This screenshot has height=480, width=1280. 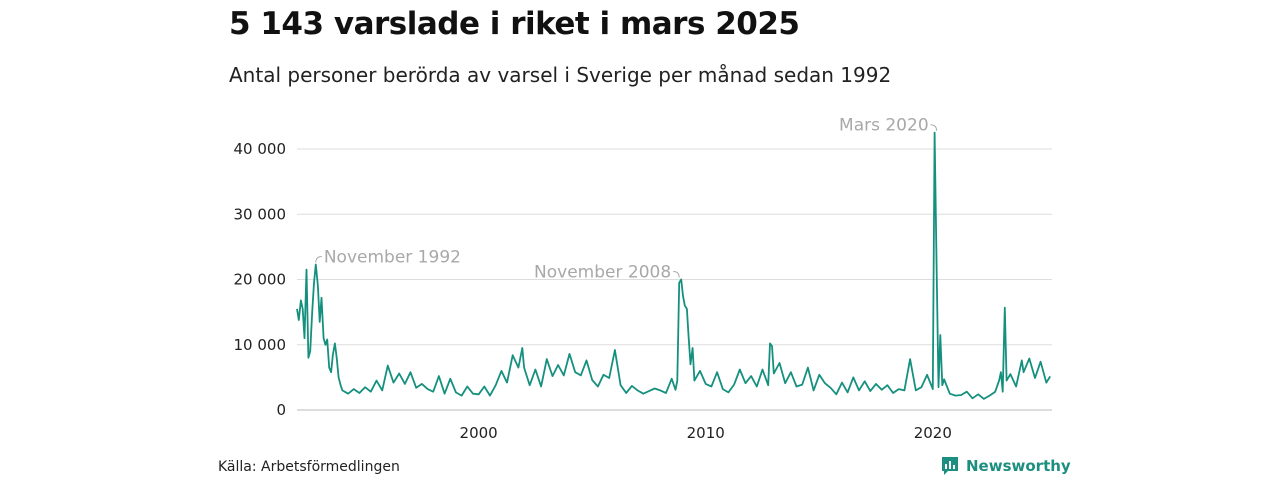 I want to click on y-tick-label-4: 40 000, so click(x=260, y=149).